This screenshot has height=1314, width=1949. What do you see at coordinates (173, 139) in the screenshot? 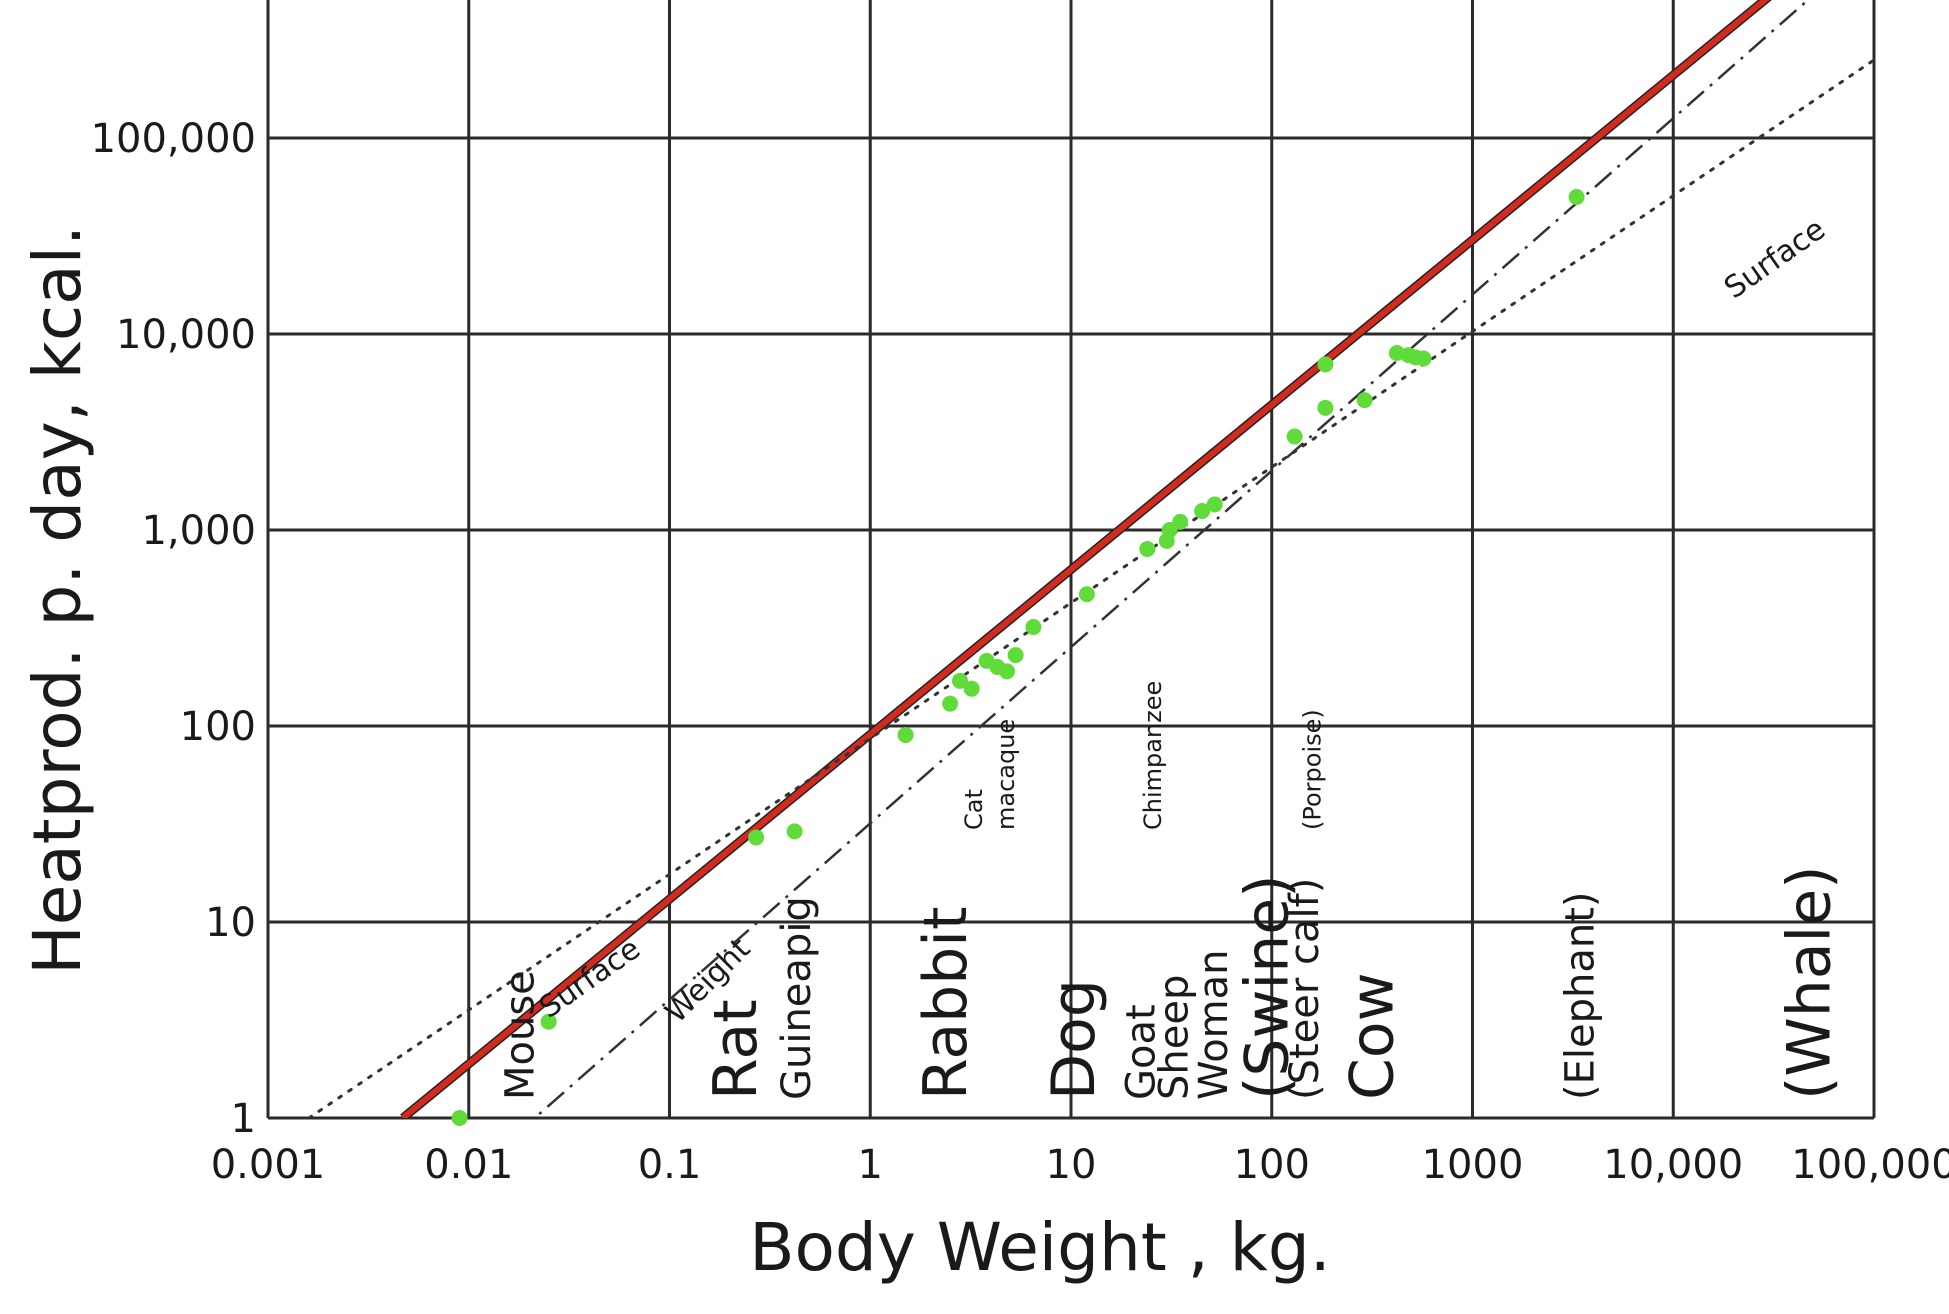
I see `y-tick-label: 100,000` at bounding box center [173, 139].